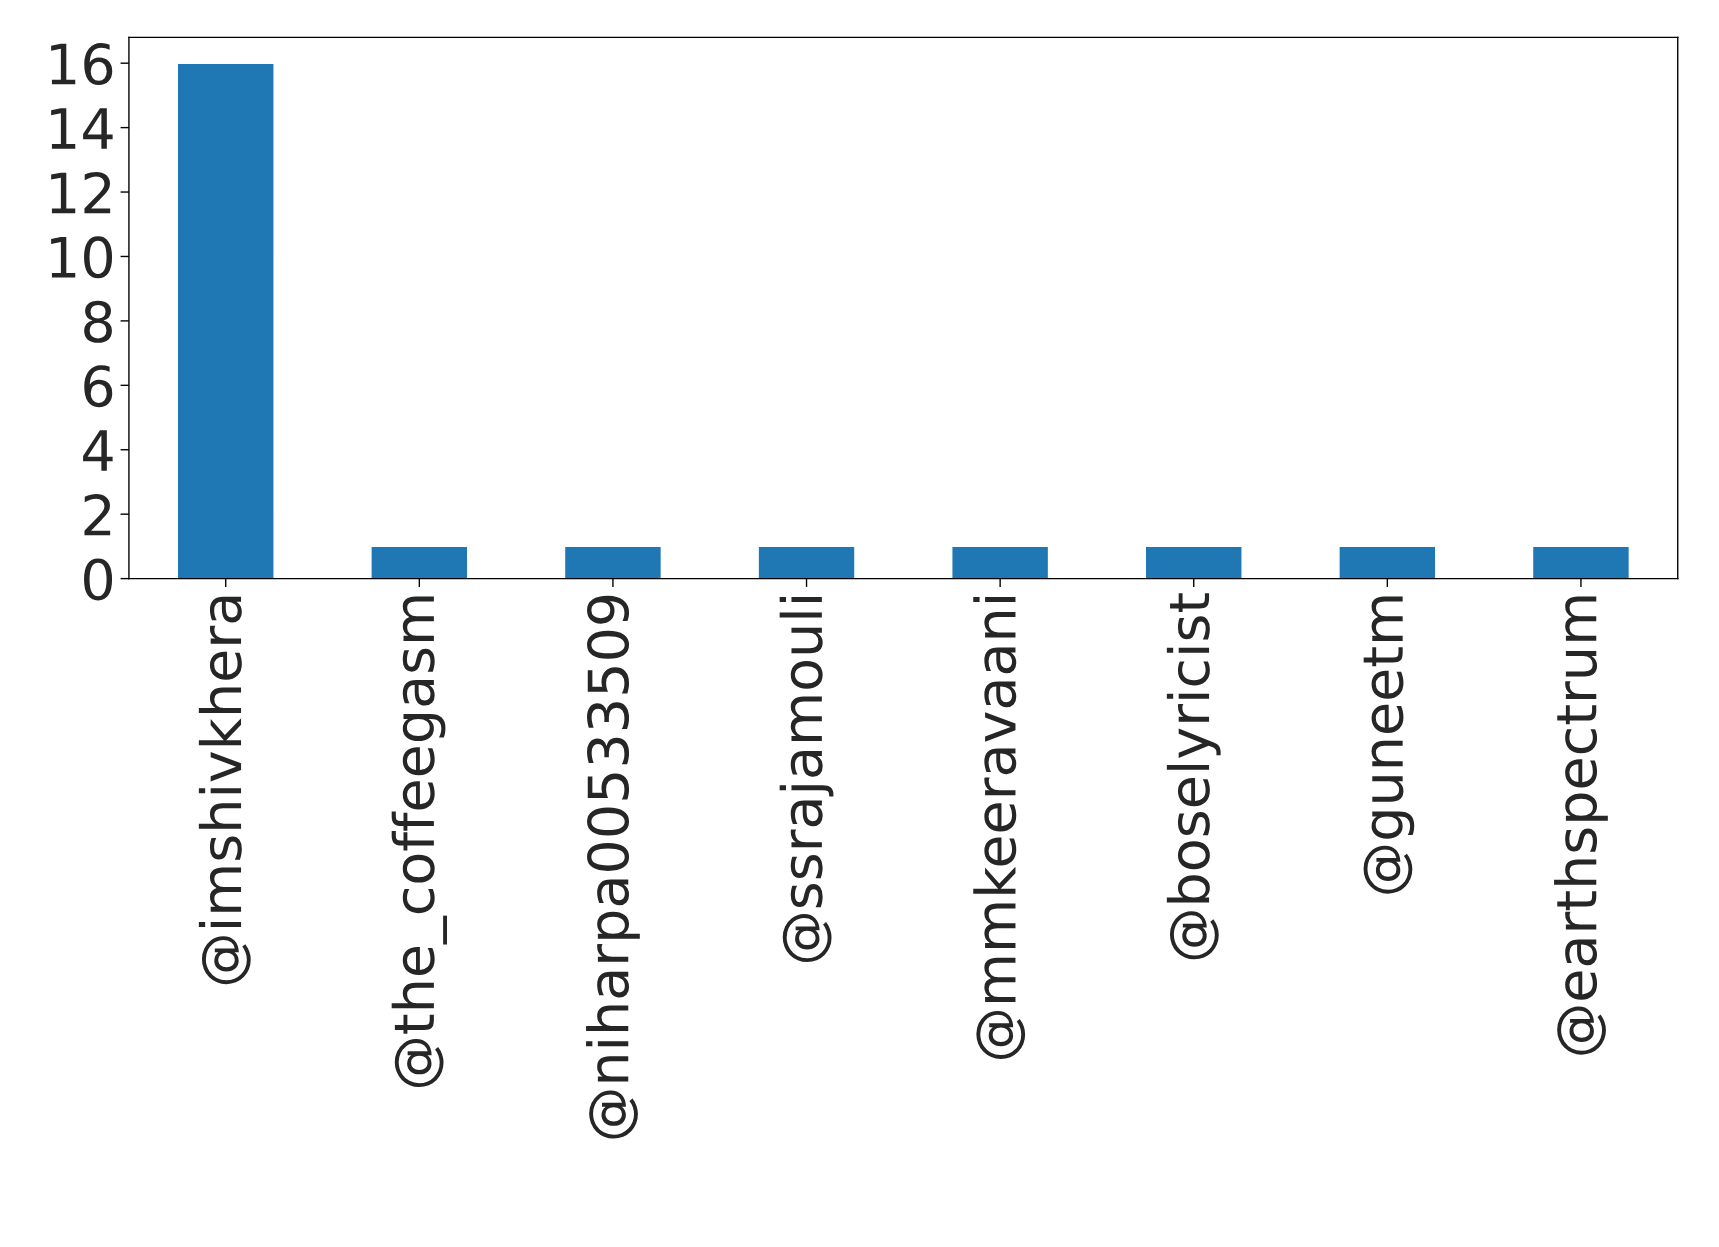 This screenshot has height=1247, width=1719. Describe the element at coordinates (98, 450) in the screenshot. I see `y-tick-label: 4` at that location.